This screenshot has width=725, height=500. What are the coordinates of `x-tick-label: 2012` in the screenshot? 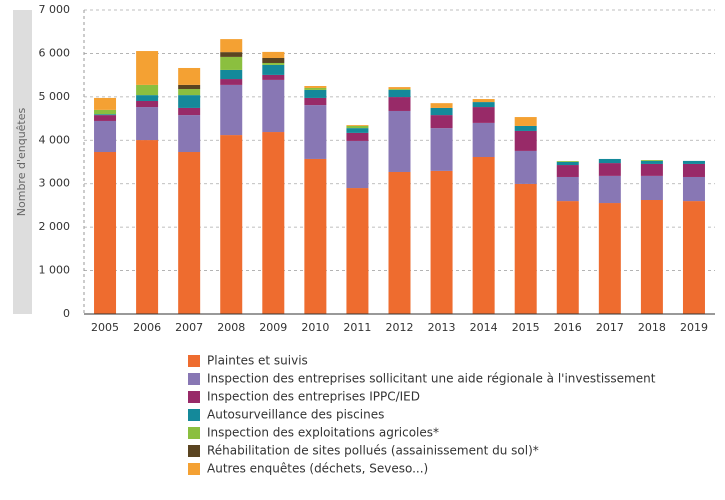 It's located at (400, 327).